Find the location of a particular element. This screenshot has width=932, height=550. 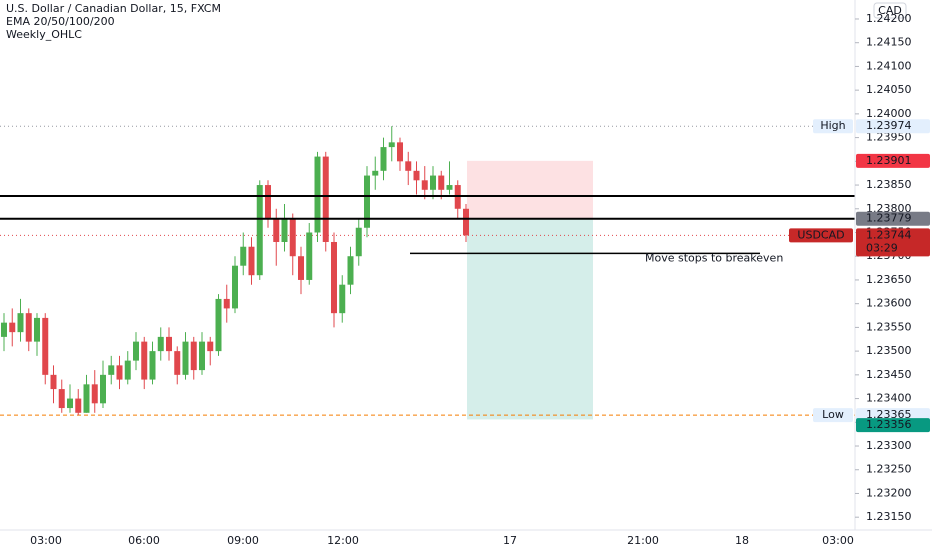

y-tick-label: 1.23300 is located at coordinates (889, 445).